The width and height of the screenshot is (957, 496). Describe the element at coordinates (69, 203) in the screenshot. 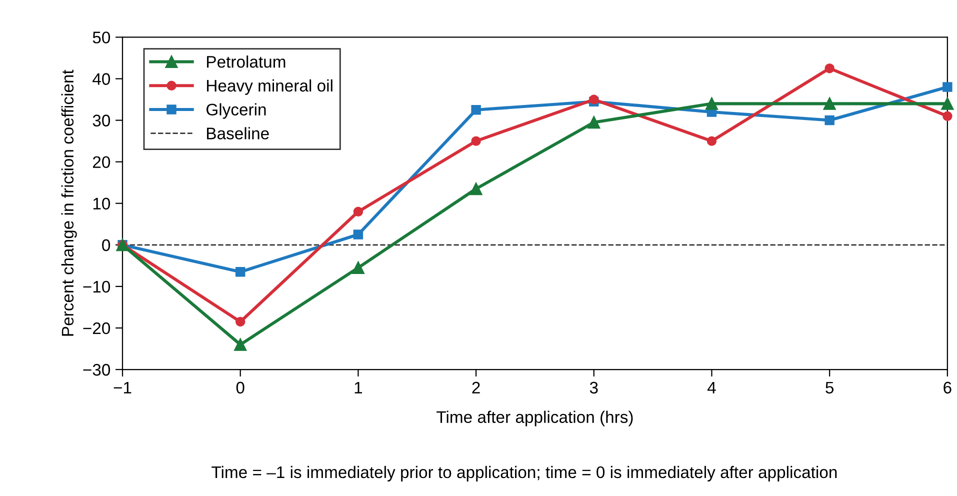

I see `y-axis-title: Percent change in friction coefficient` at that location.